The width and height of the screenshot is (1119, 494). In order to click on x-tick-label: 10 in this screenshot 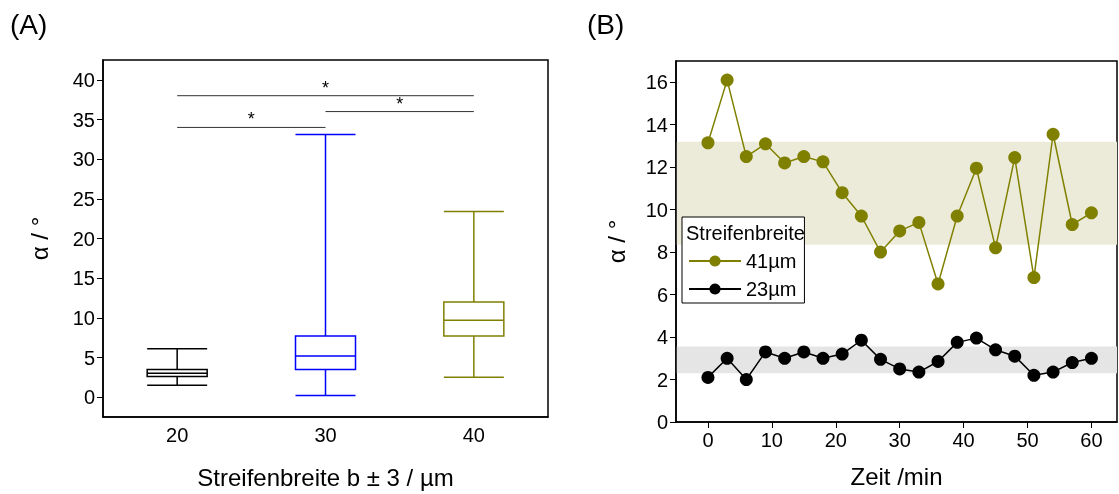, I will do `click(771, 440)`.